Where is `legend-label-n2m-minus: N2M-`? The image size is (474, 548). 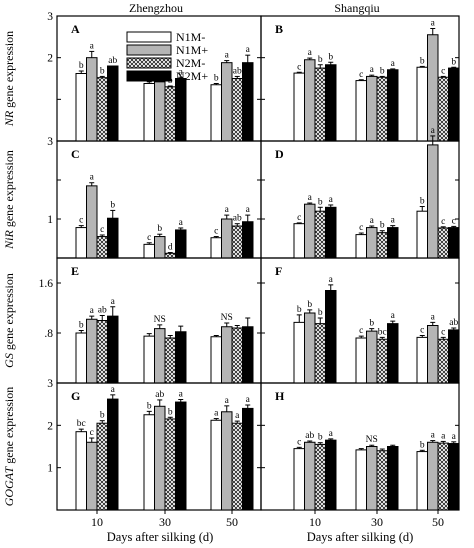
legend-label-n2m-minus: N2M- is located at coordinates (190, 63).